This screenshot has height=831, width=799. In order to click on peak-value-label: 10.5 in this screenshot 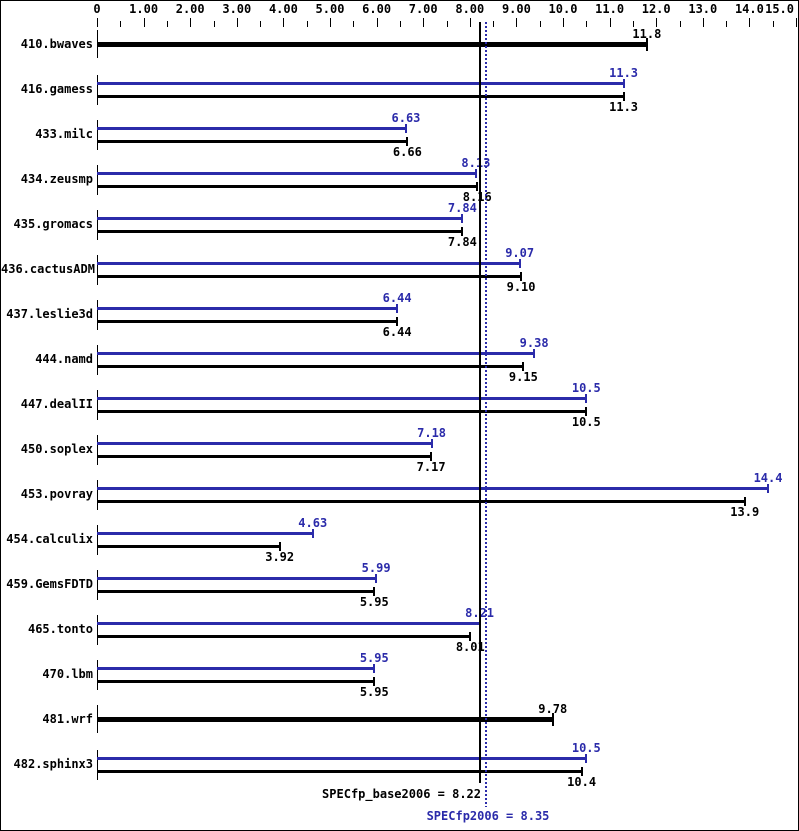, I will do `click(586, 388)`.